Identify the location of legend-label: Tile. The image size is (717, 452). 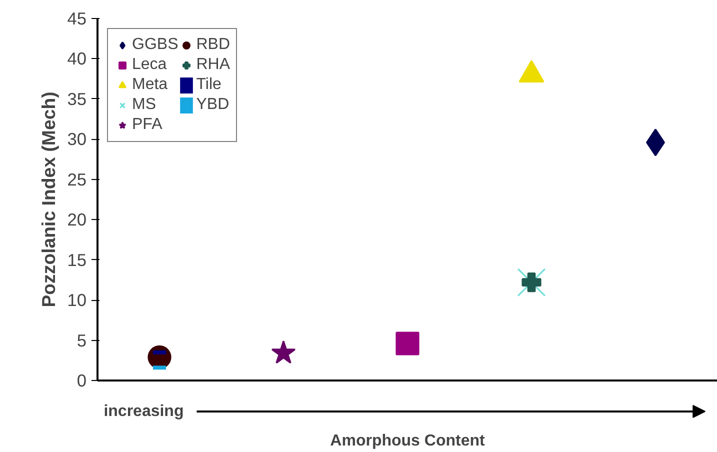
(209, 85).